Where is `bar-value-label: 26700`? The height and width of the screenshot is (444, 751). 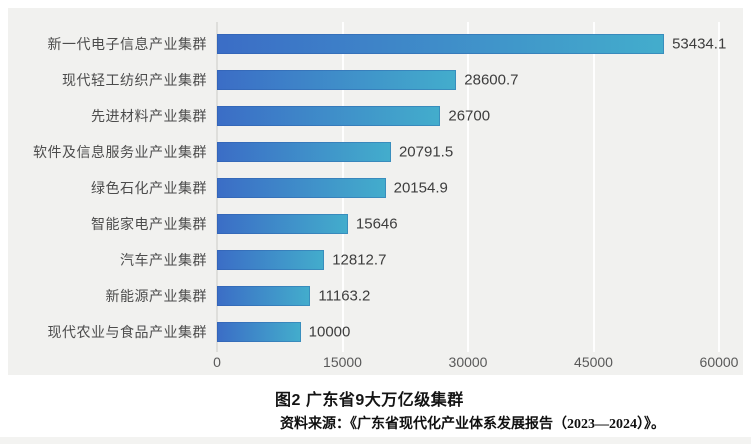
bar-value-label: 26700 is located at coordinates (469, 116).